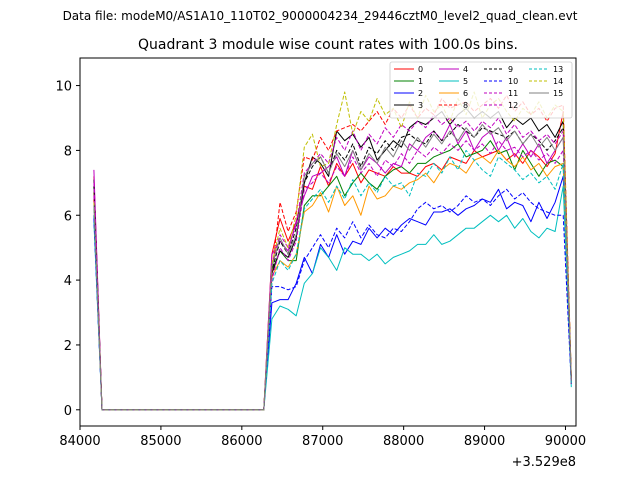 This screenshot has height=480, width=640. Describe the element at coordinates (465, 81) in the screenshot. I see `legend-label-5: 5` at that location.